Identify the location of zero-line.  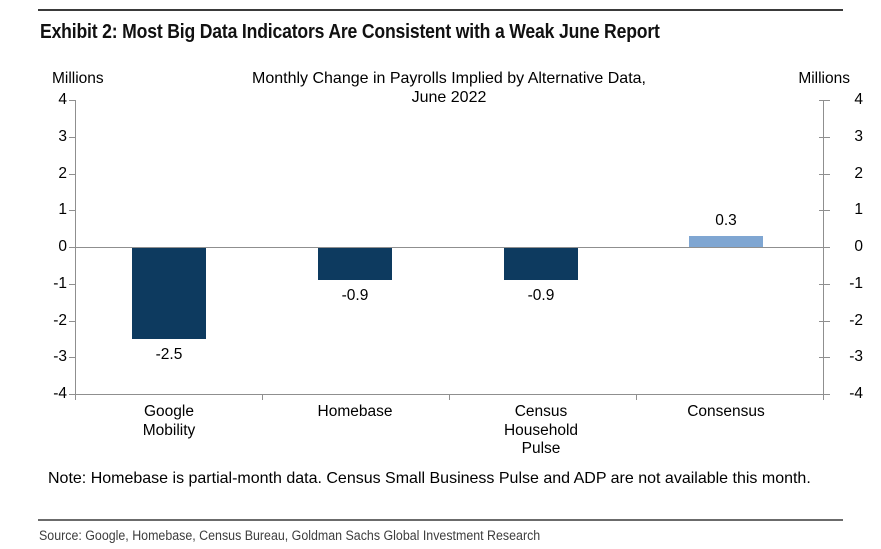
(449, 247).